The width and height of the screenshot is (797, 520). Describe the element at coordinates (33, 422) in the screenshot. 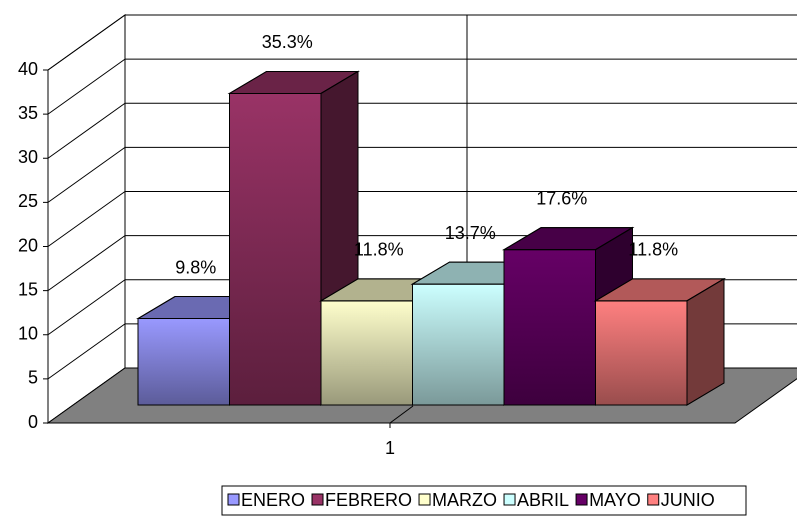

I see `y-tick-label: 0` at that location.